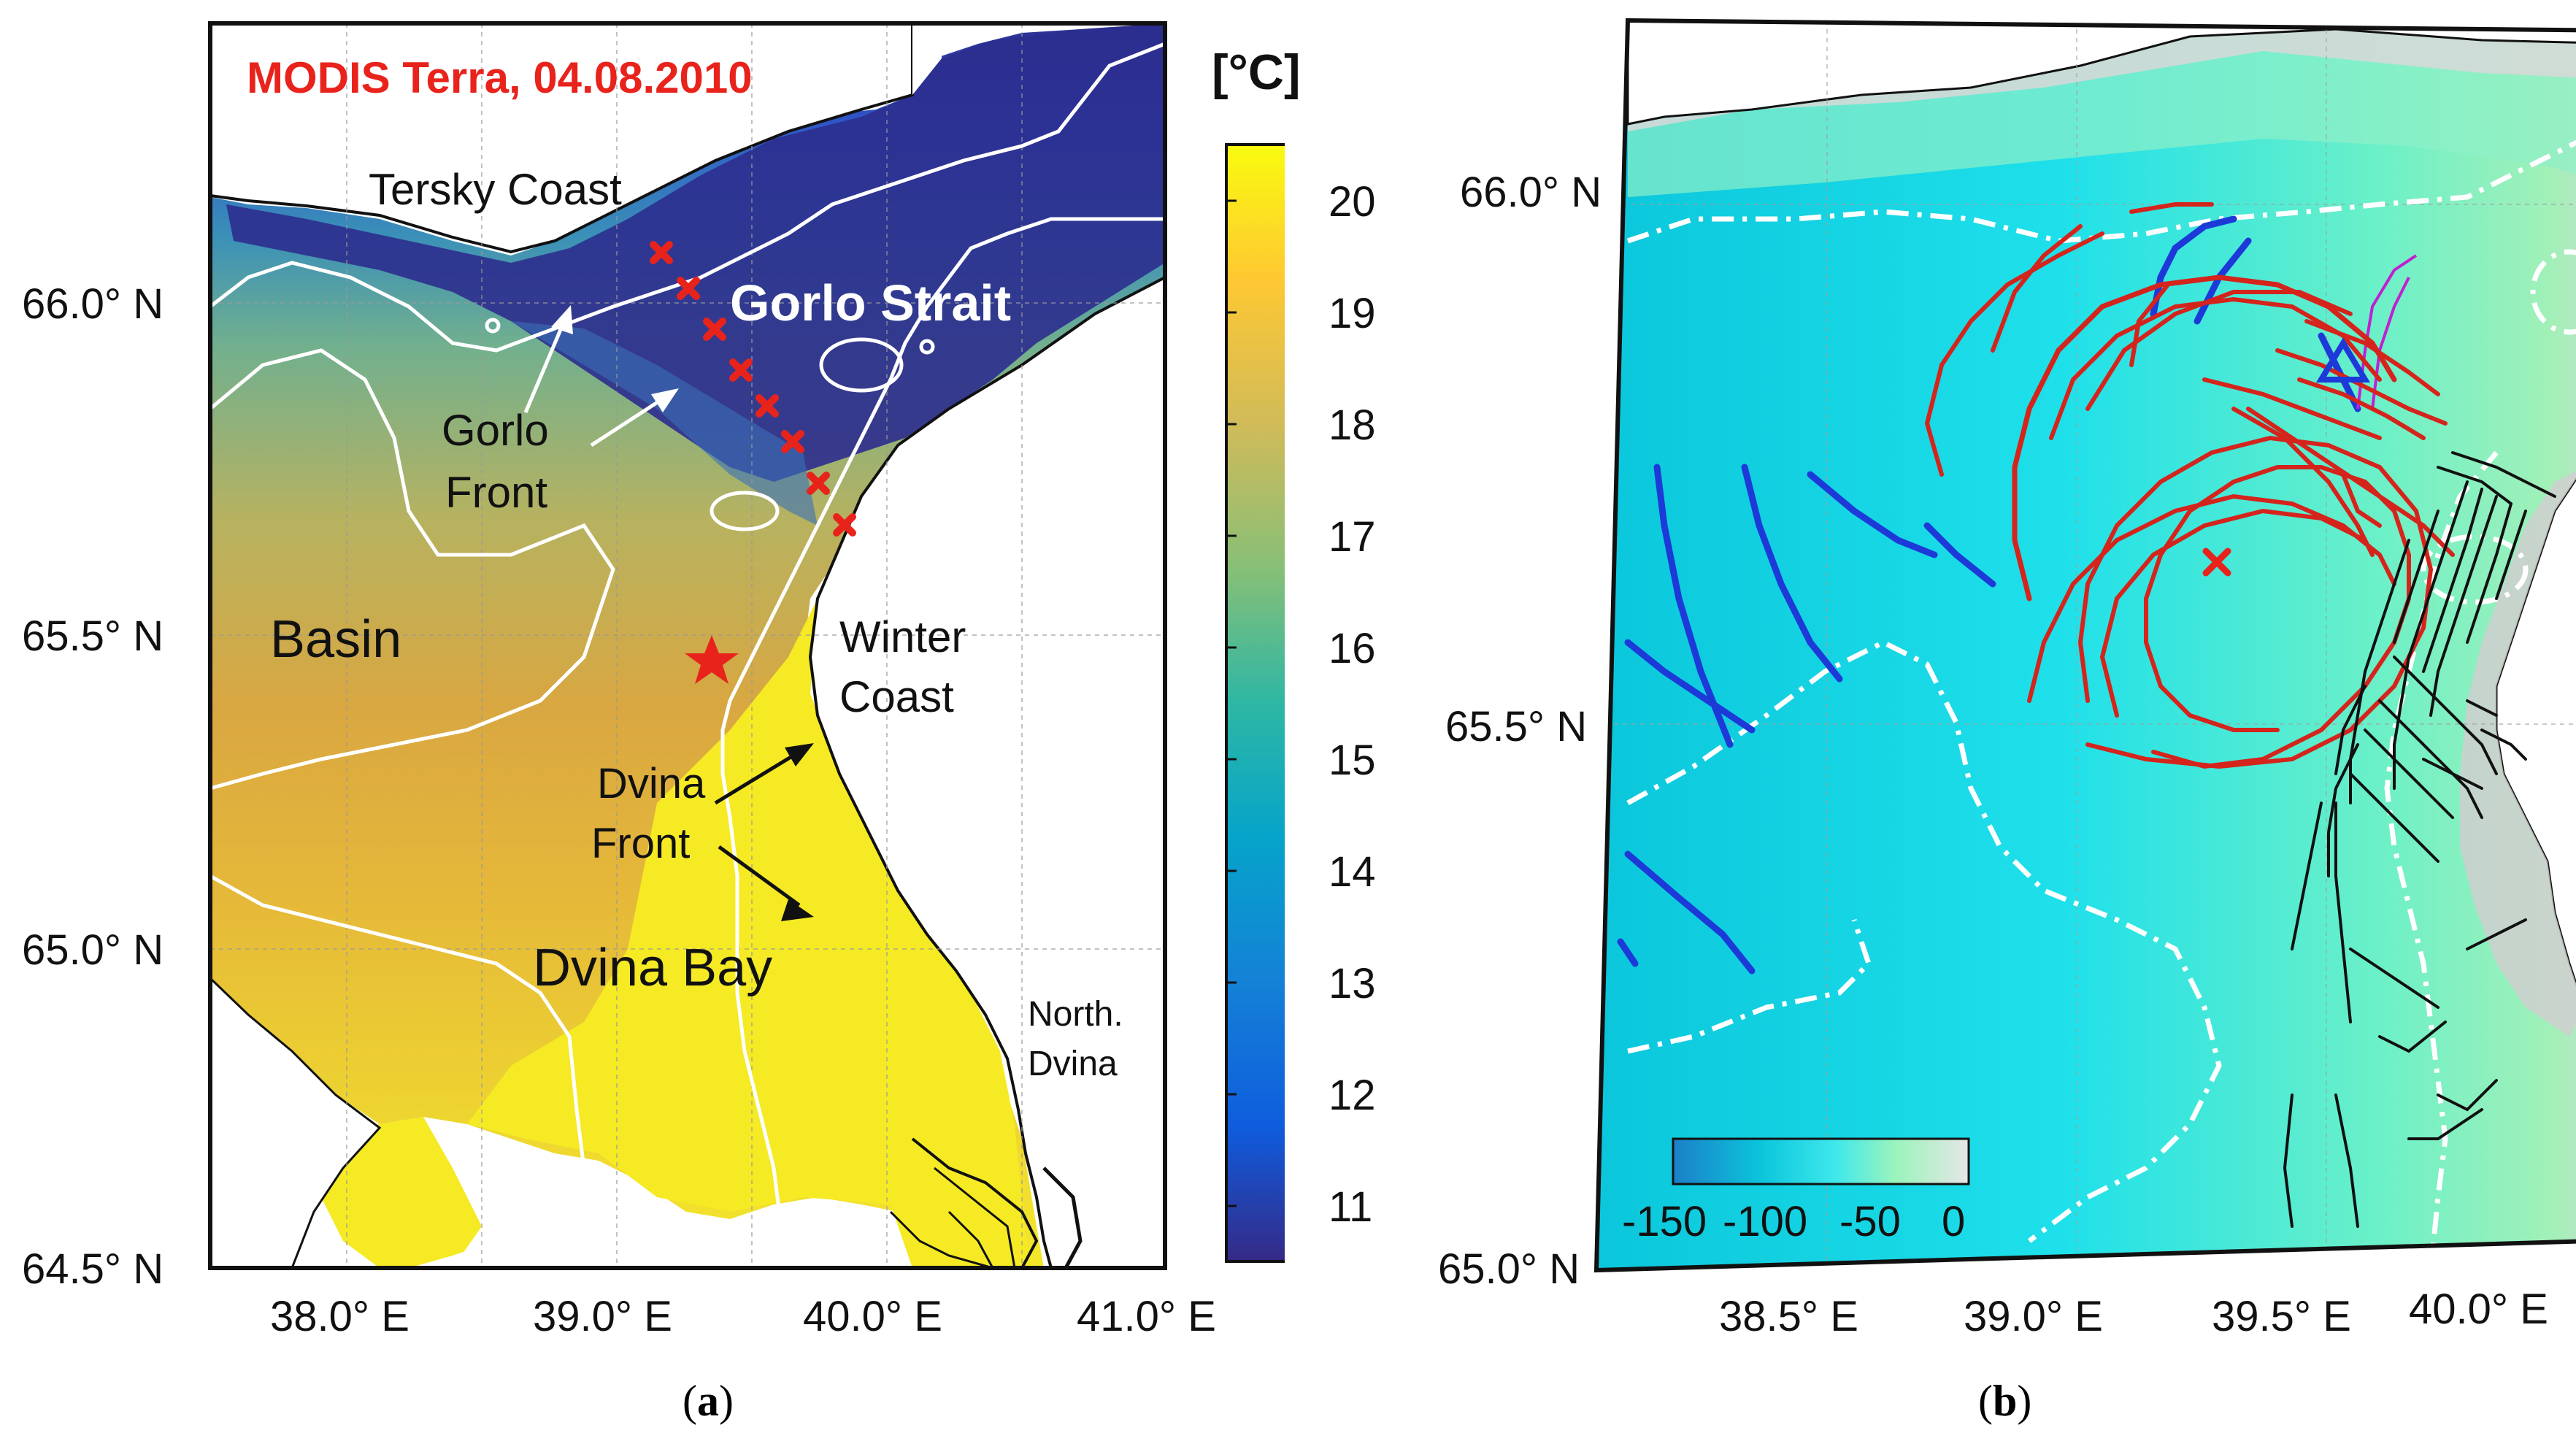 The height and width of the screenshot is (1441, 2576). Describe the element at coordinates (1255, 703) in the screenshot. I see `sst-colorbar` at that location.